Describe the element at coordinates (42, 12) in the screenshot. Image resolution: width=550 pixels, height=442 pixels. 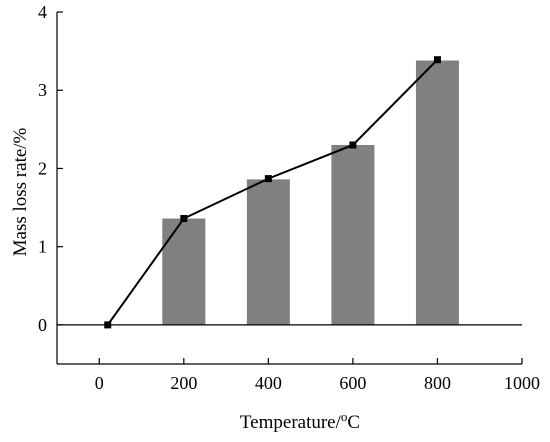
I see `y-tick-label-4: 4` at that location.